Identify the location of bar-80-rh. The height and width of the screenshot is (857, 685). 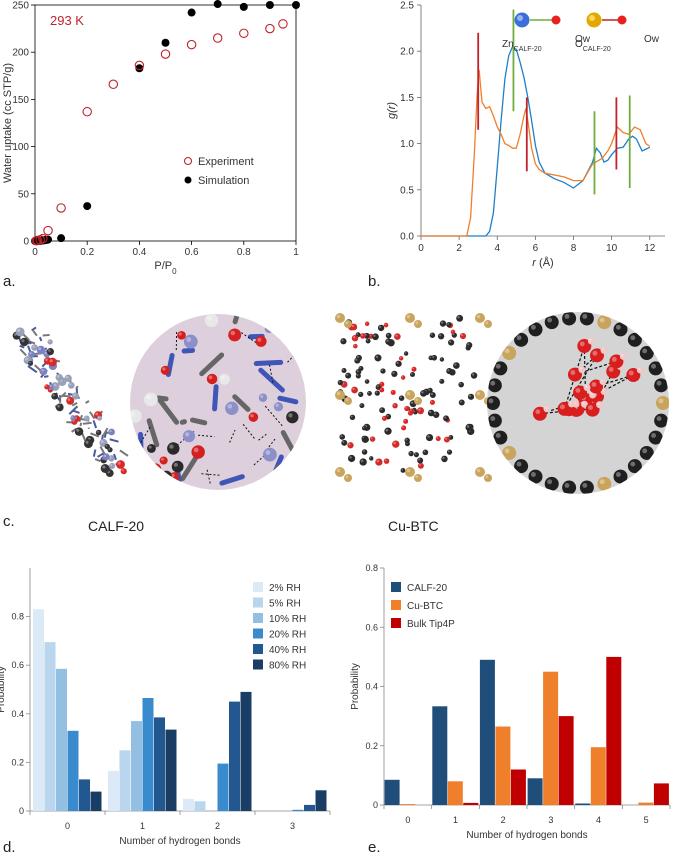
(321, 800).